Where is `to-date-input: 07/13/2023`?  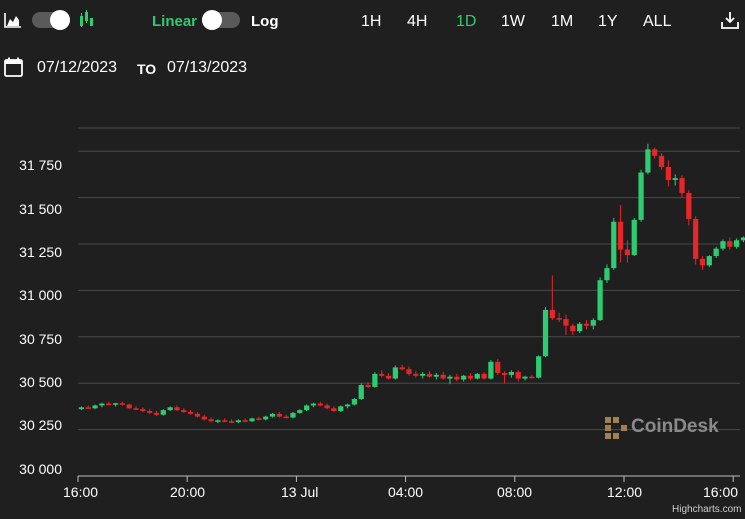
to-date-input: 07/13/2023 is located at coordinates (207, 67).